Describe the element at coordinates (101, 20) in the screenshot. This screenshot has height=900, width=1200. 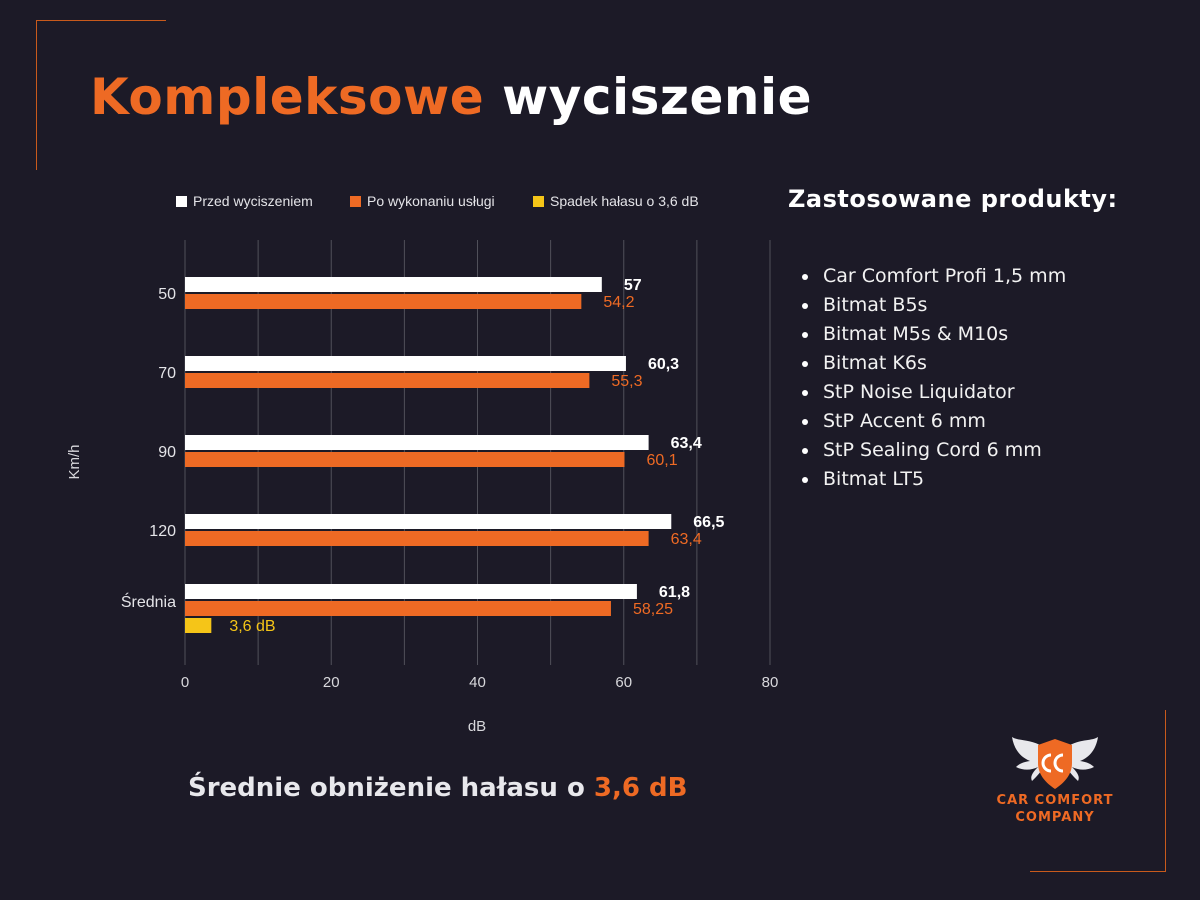
I see `frame-corner-top-left` at that location.